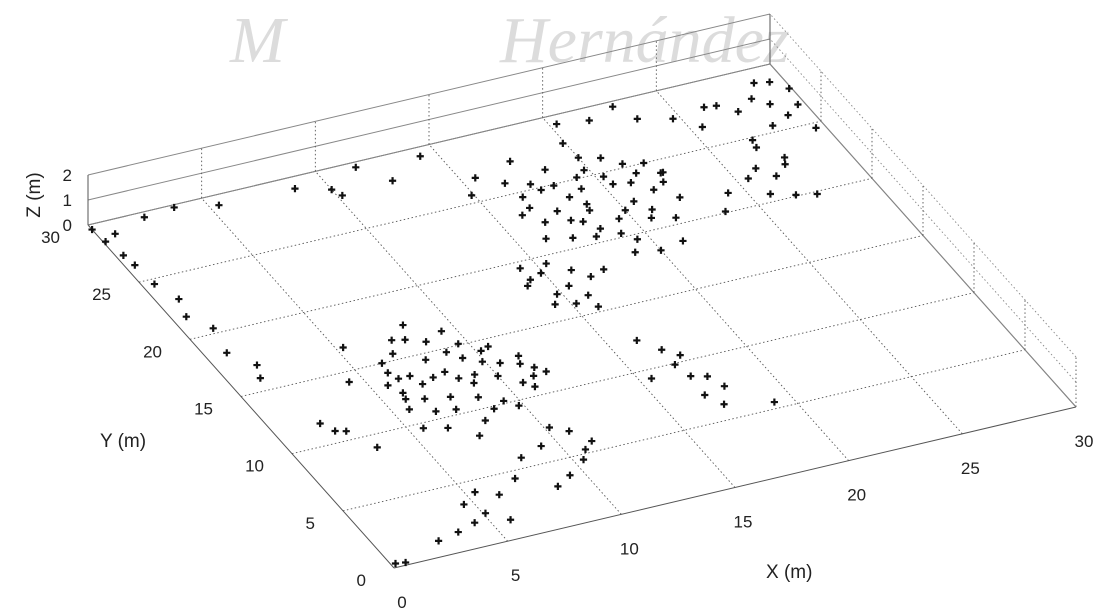  Describe the element at coordinates (254, 466) in the screenshot. I see `y-tick-label: 10` at that location.